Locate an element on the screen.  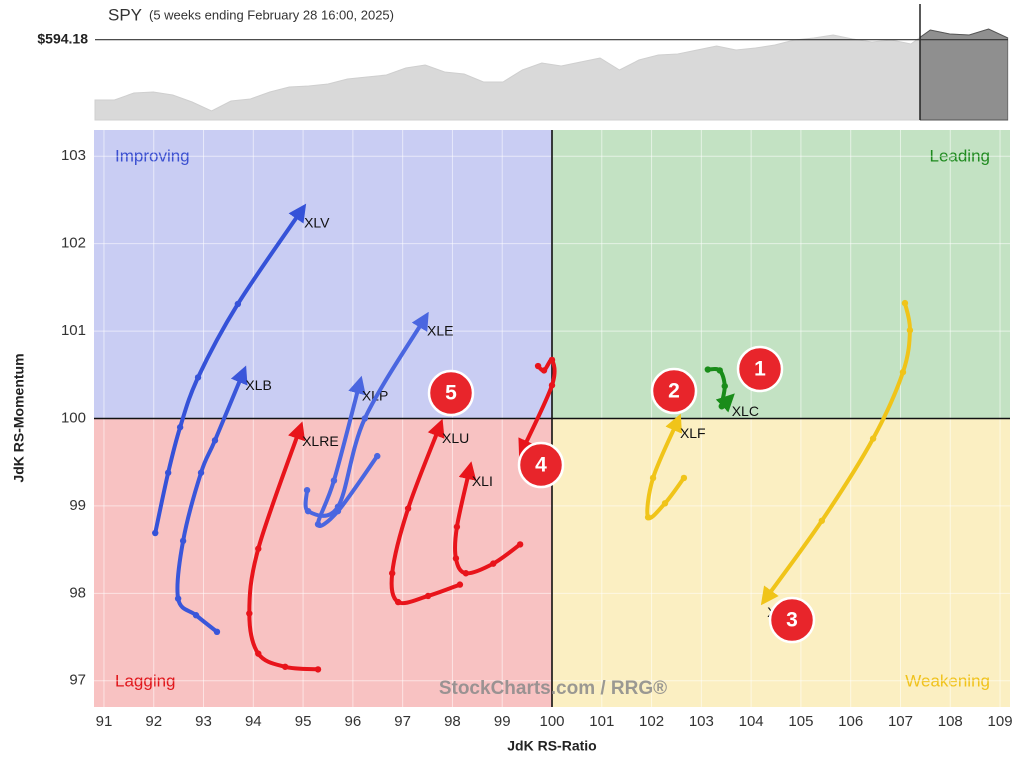
symbol-label: XLI is located at coordinates (482, 481).